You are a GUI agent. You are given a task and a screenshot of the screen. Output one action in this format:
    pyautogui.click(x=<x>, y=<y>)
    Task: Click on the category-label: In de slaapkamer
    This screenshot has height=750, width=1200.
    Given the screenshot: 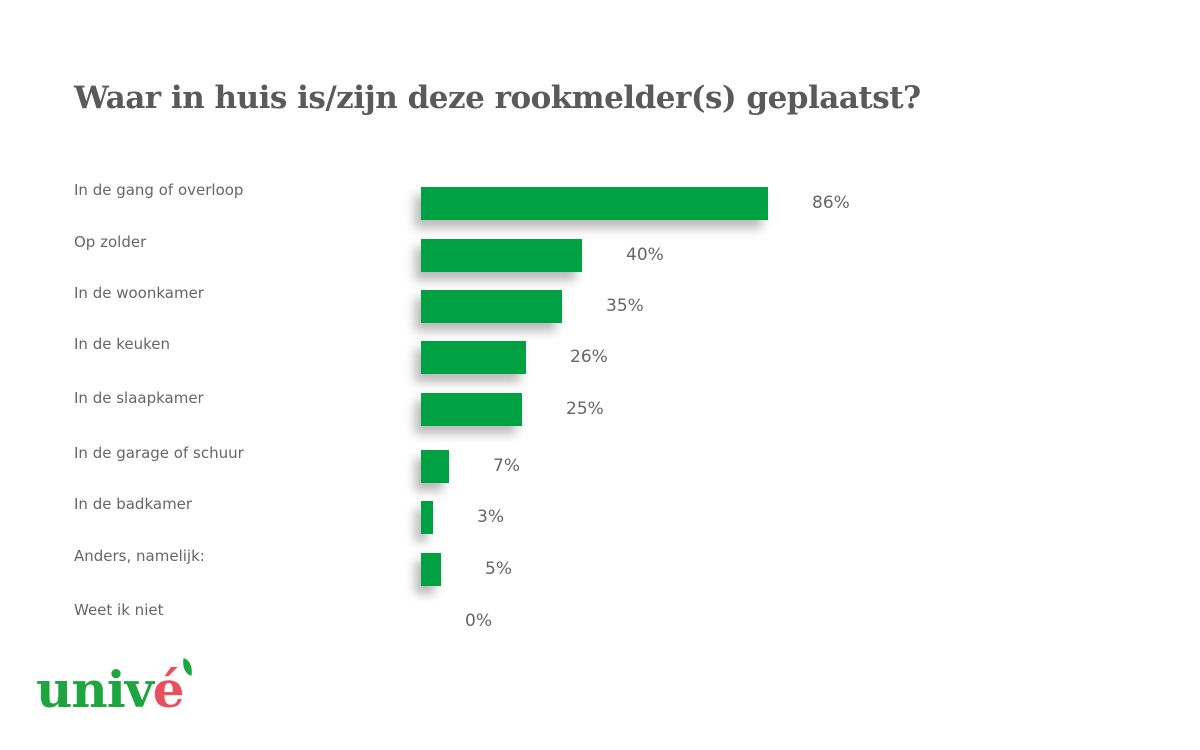 What is the action you would take?
    pyautogui.click(x=139, y=398)
    